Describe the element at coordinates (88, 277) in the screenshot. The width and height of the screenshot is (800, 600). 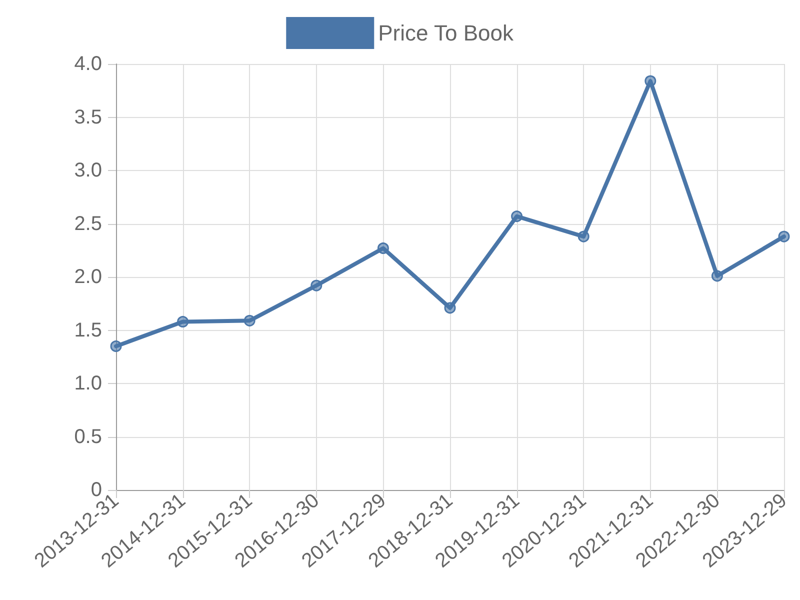
I see `y-tick-label: 2.0` at that location.